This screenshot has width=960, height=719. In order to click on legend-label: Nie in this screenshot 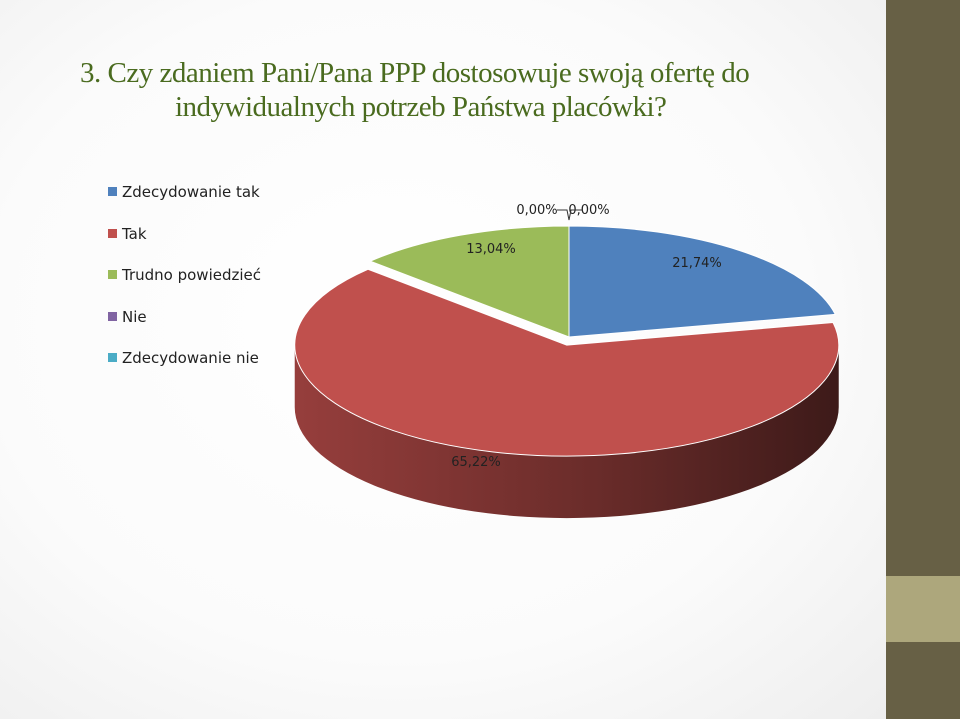, I will do `click(134, 316)`.